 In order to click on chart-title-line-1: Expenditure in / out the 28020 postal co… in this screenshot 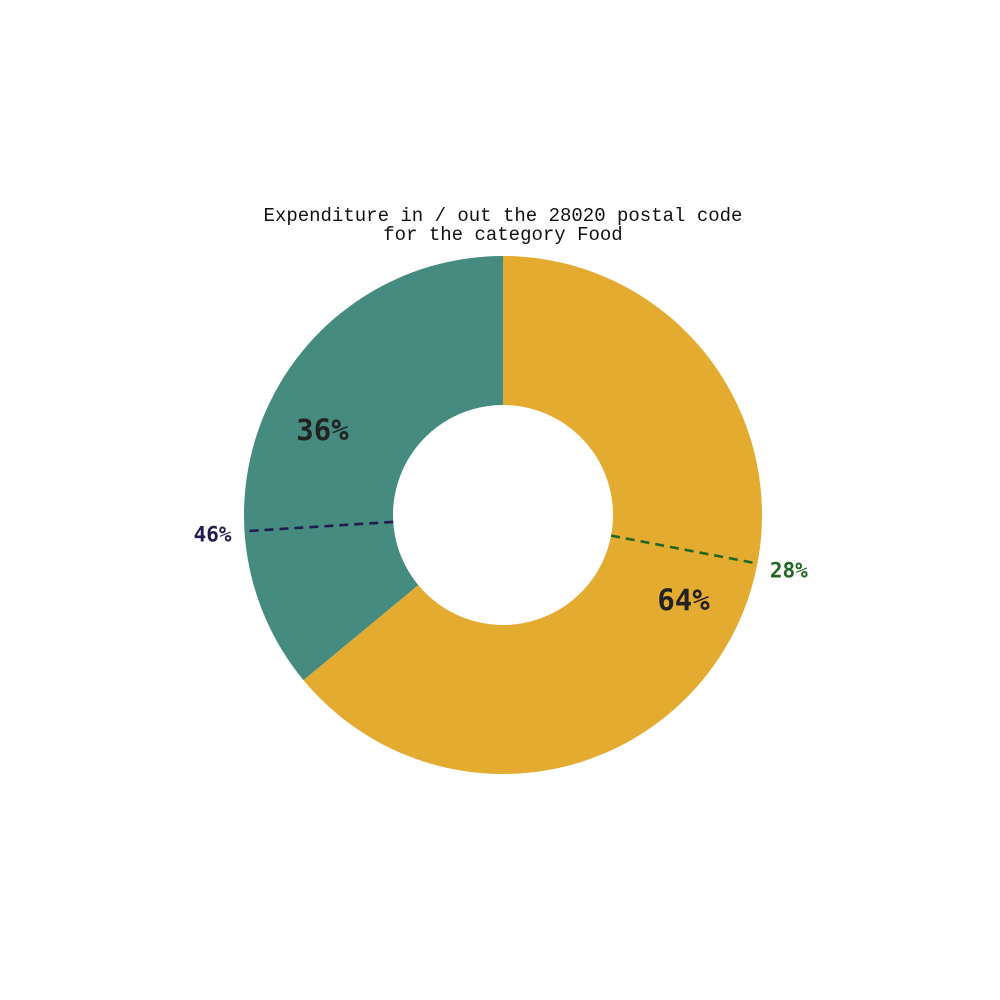, I will do `click(503, 216)`.